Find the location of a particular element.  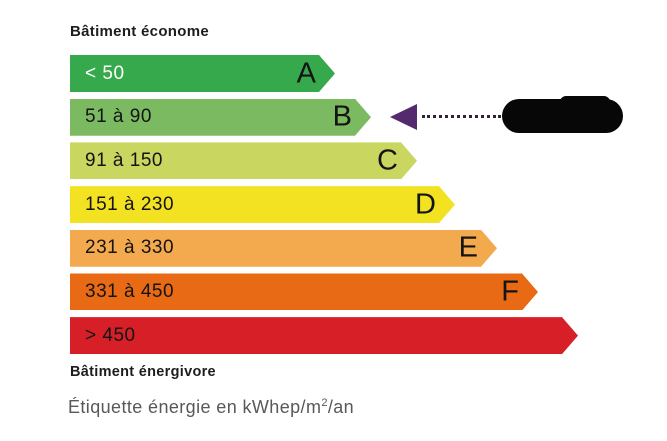

caption-text: Étiquette énergie en kWhep/m is located at coordinates (195, 407).